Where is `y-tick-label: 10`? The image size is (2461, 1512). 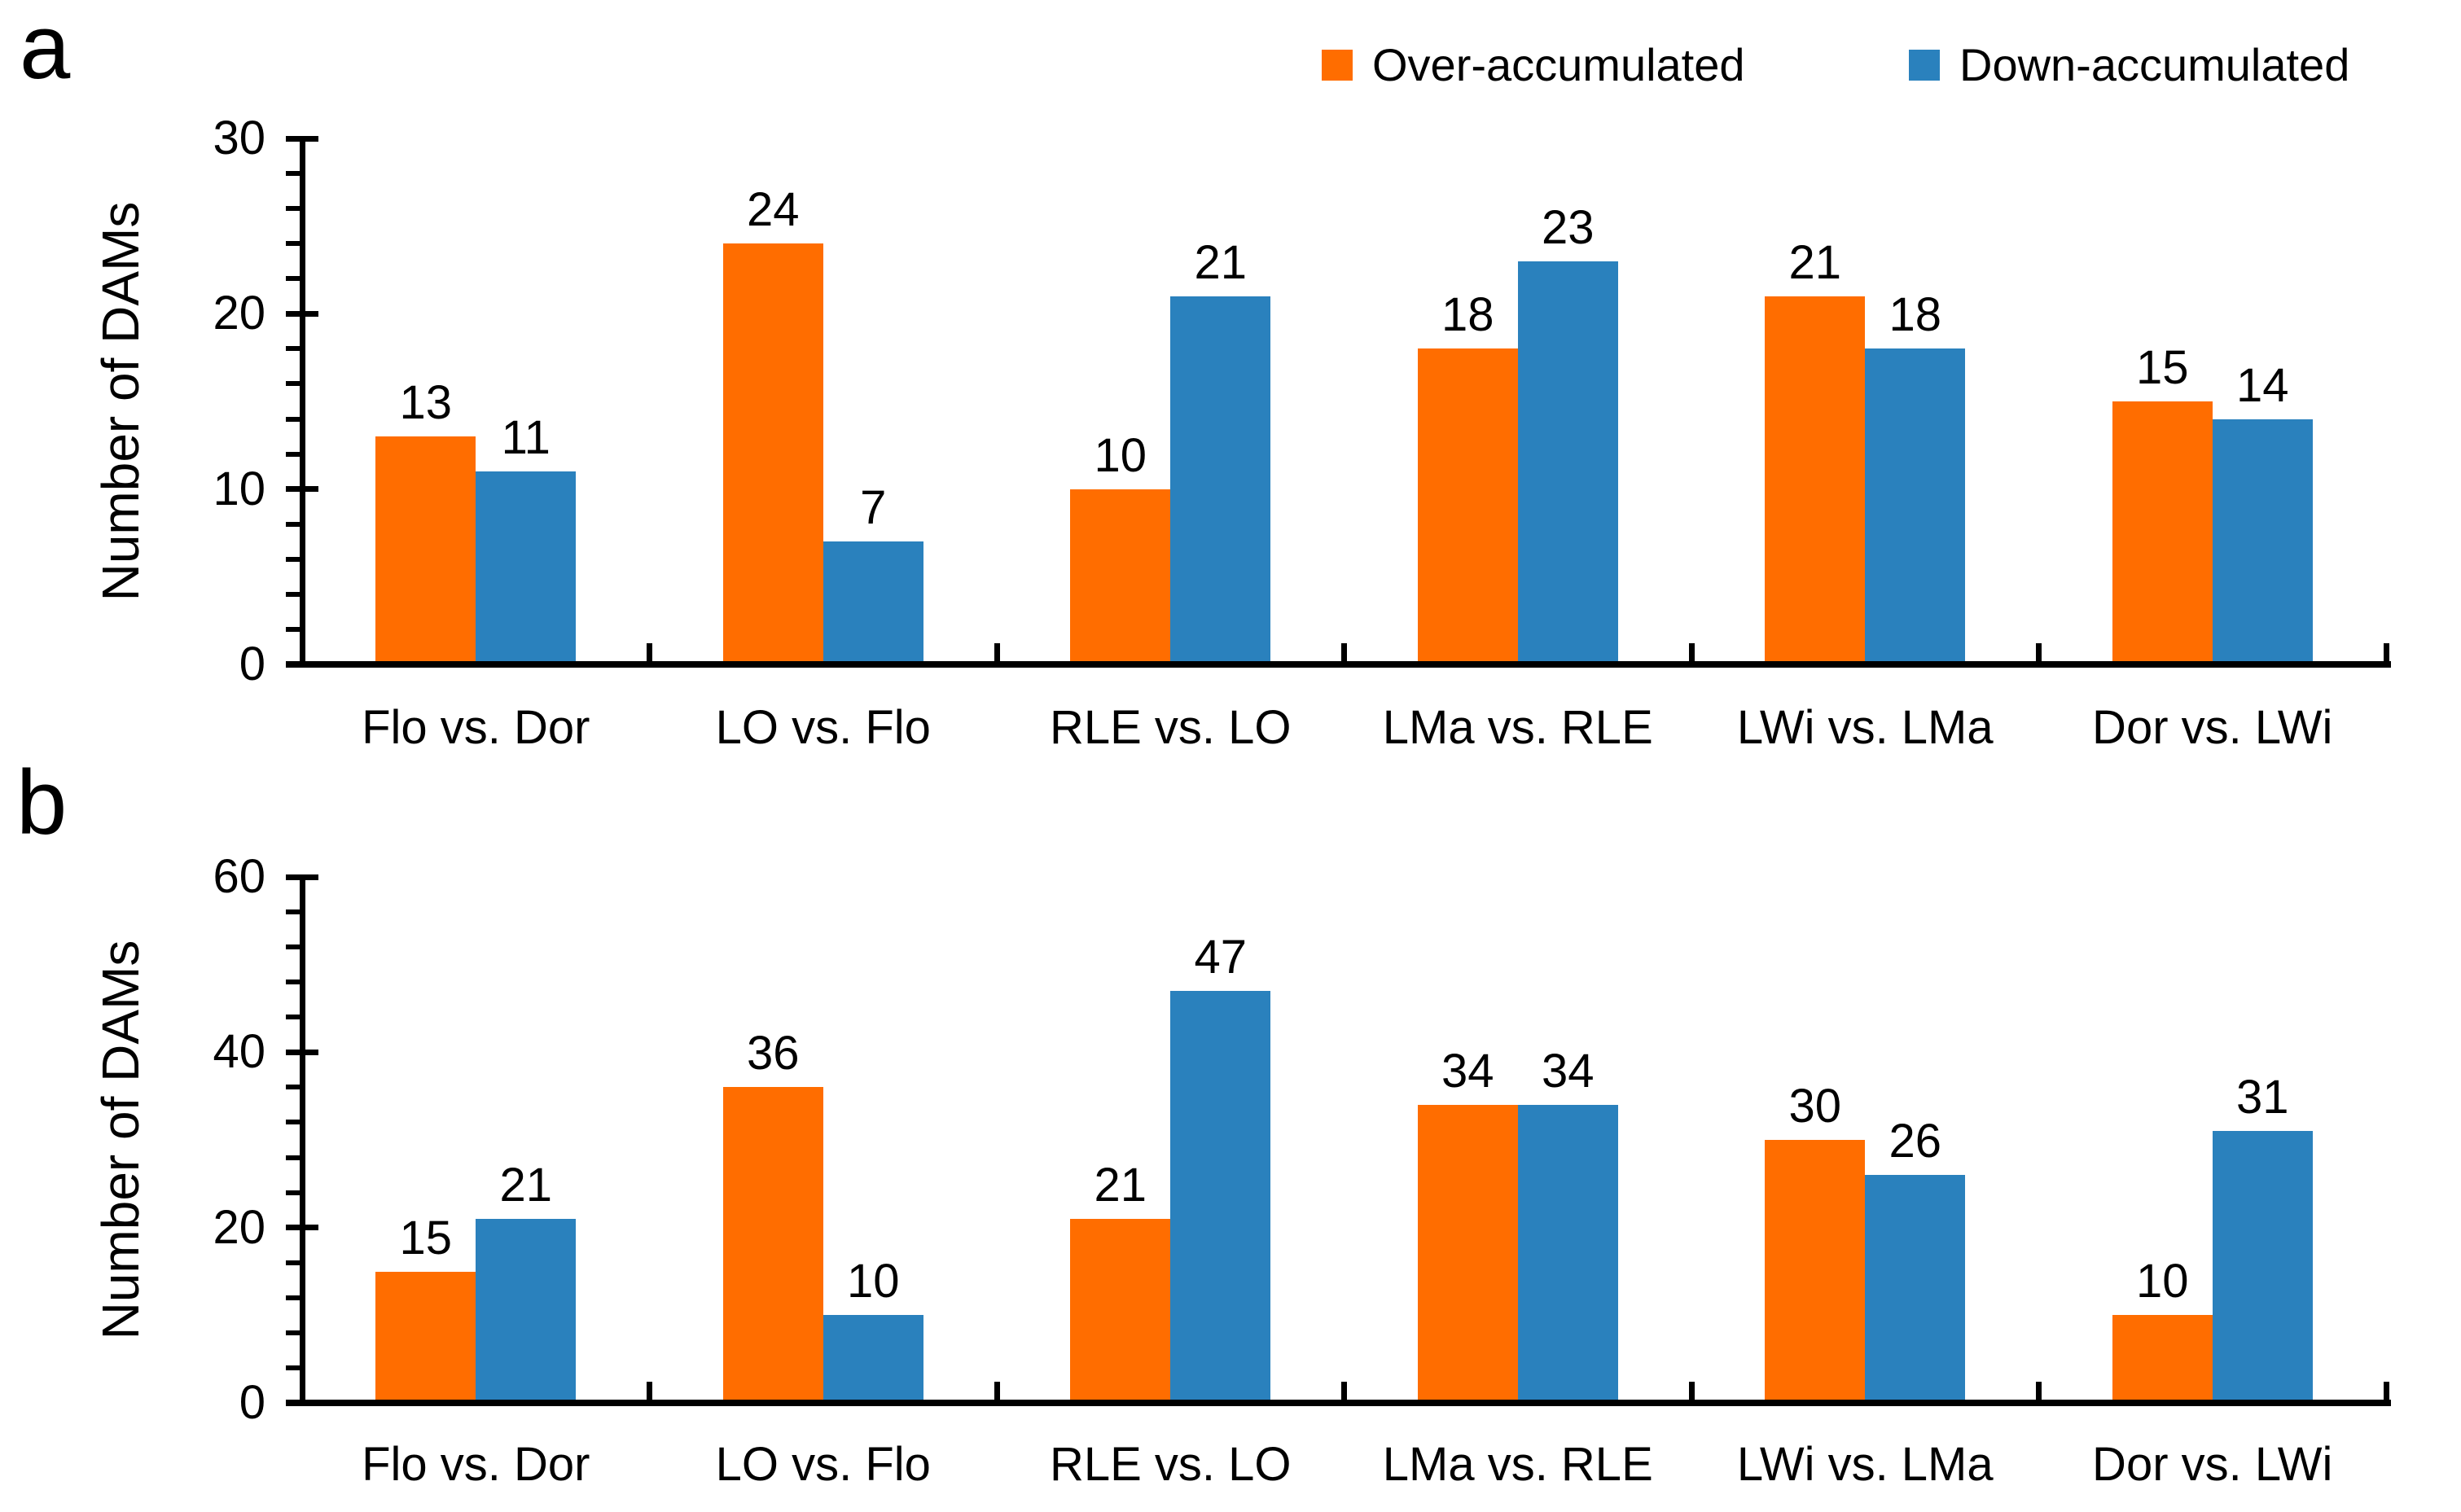 y-tick-label: 10 is located at coordinates (239, 489).